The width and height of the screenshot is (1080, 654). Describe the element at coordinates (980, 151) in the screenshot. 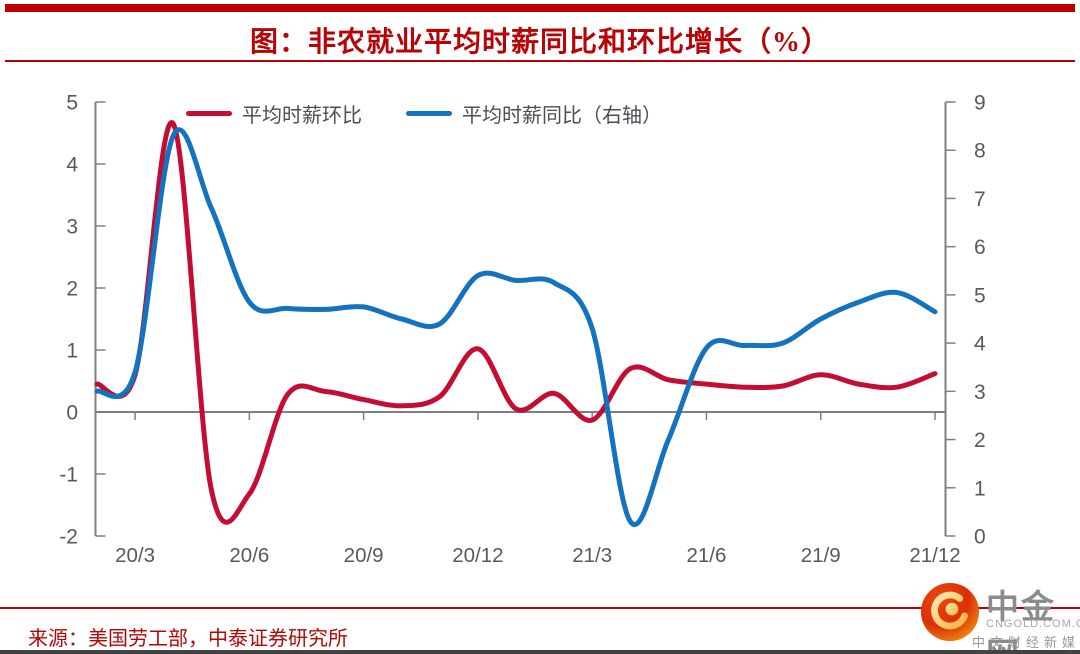

I see `right-axis-tick-label: 8` at that location.